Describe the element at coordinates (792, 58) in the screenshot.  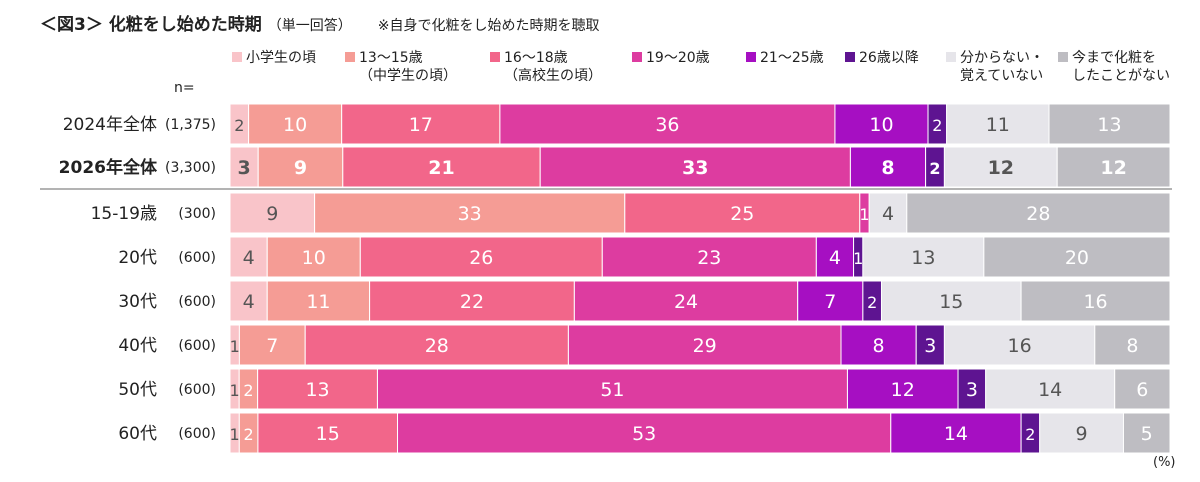
I see `legend-label: 21～25歳` at that location.